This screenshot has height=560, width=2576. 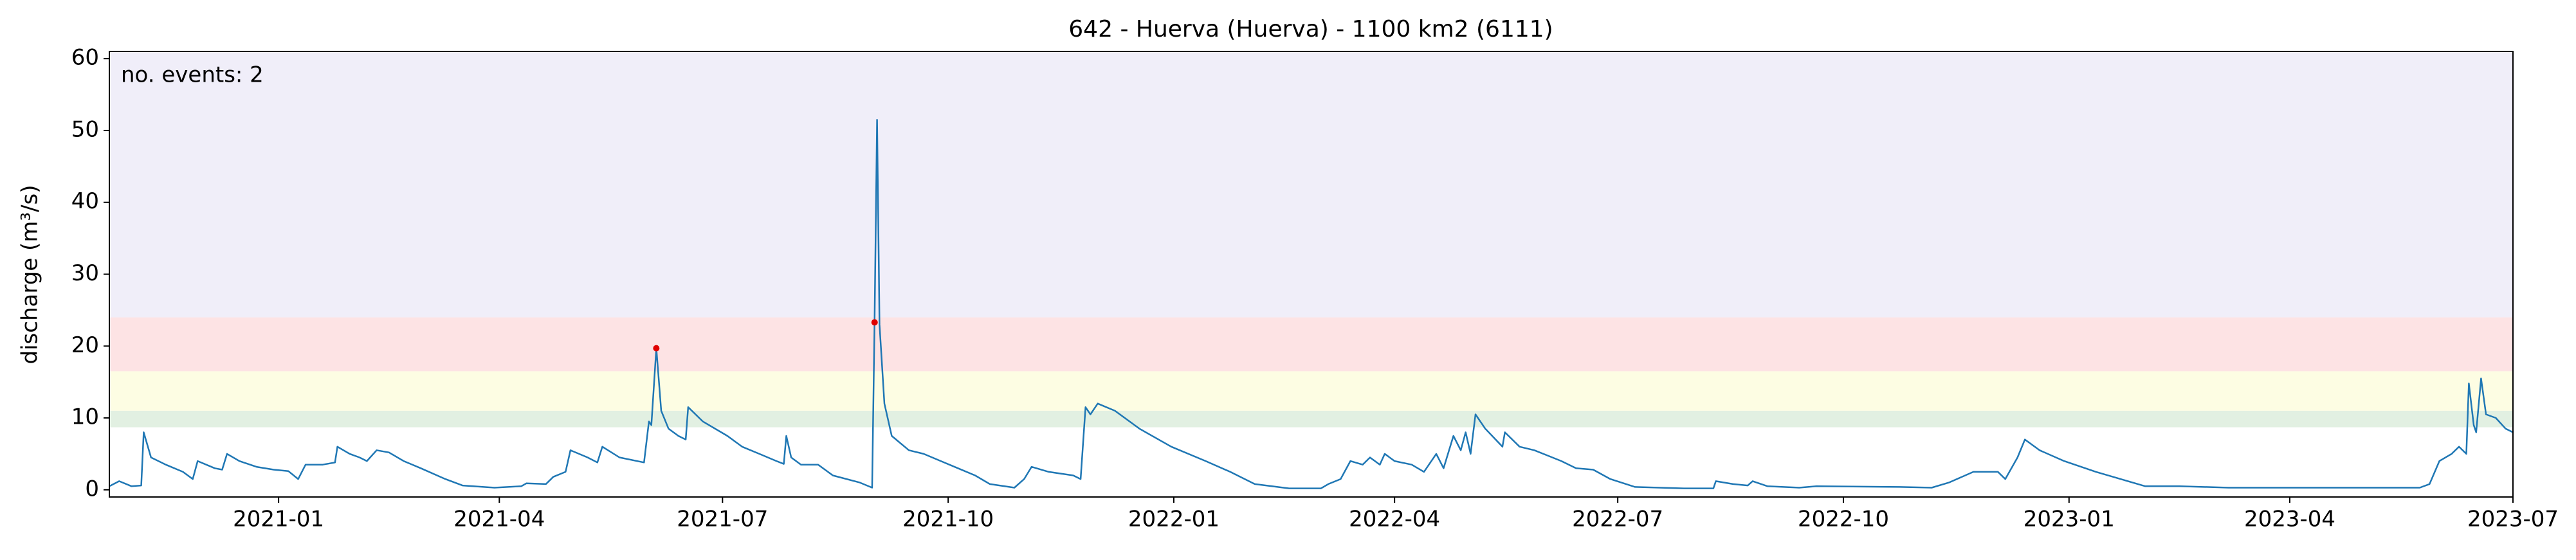 I want to click on y-axis-label: discharge (m³/s), so click(x=30, y=275).